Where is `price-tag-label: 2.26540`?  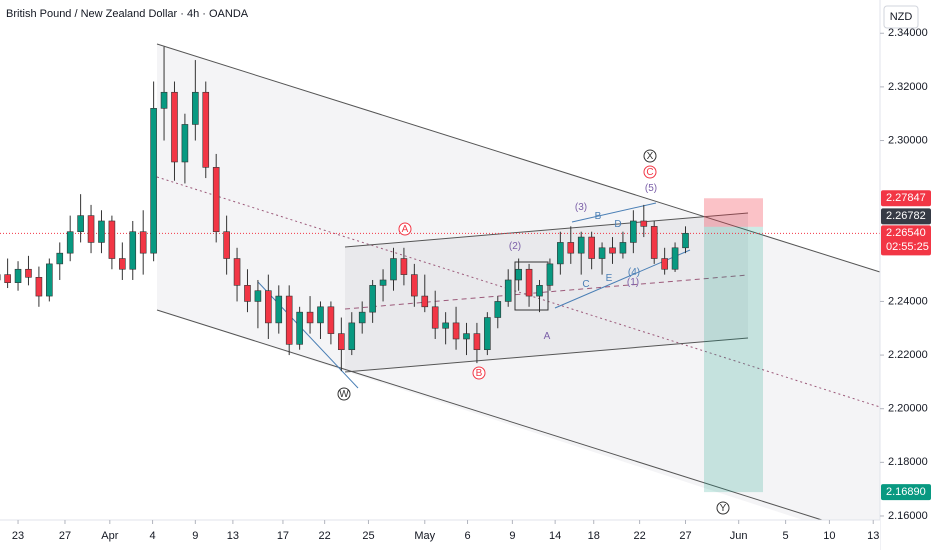 price-tag-label: 2.26540 is located at coordinates (906, 233).